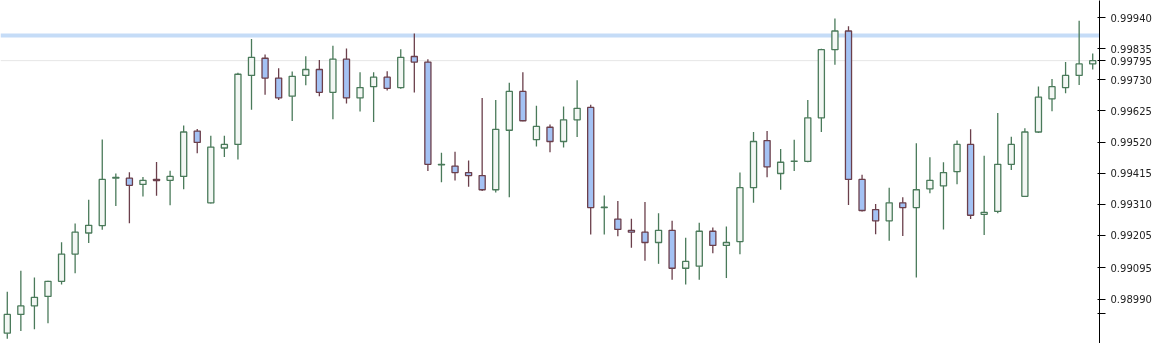 The image size is (1159, 343). Describe the element at coordinates (1131, 111) in the screenshot. I see `y-tick-label: 0.99625` at that location.